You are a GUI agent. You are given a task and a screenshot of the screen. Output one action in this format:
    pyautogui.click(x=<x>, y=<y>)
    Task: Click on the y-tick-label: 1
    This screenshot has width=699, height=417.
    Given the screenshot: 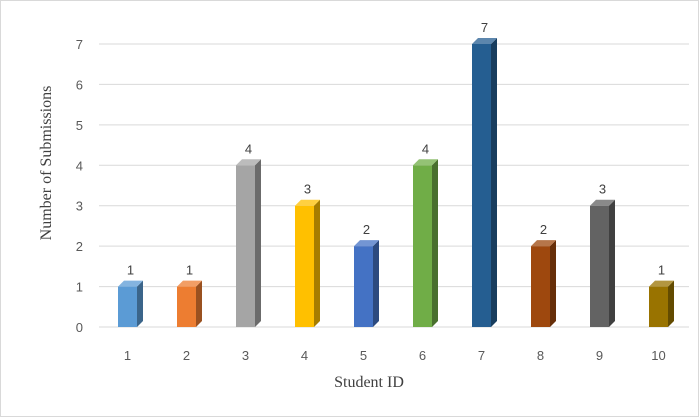 What is the action you would take?
    pyautogui.click(x=79, y=287)
    